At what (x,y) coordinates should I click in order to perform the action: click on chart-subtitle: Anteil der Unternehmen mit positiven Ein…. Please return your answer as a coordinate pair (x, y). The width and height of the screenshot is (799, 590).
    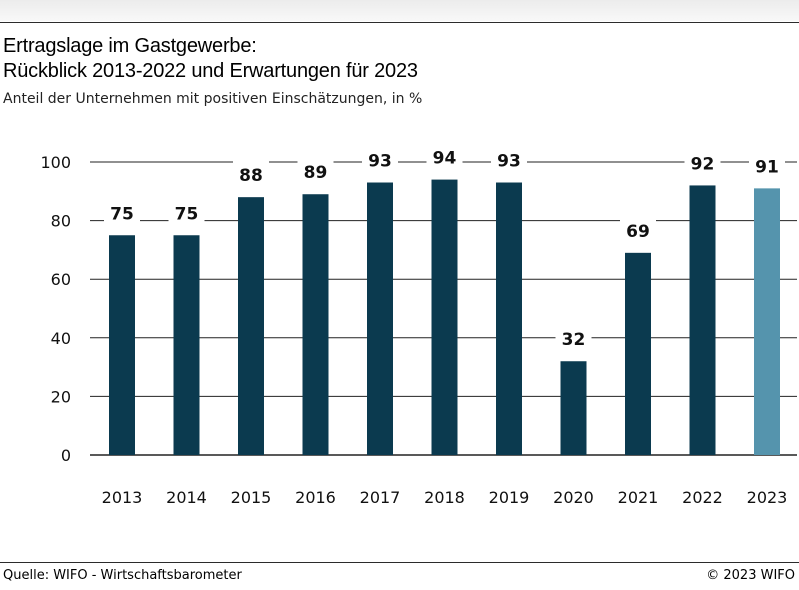
    Looking at the image, I should click on (213, 99).